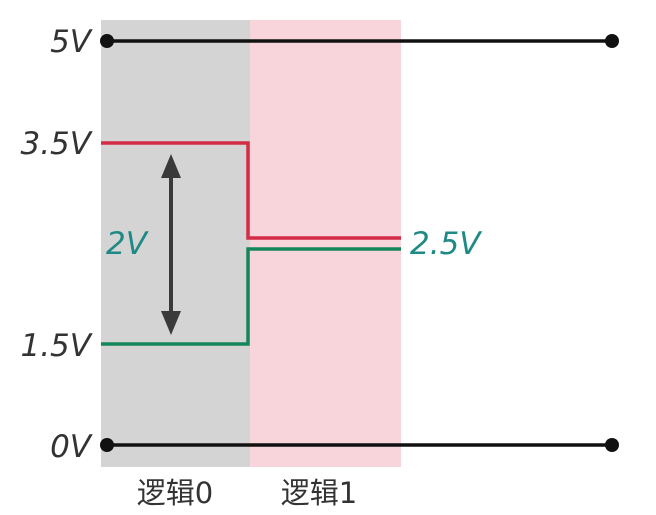 This screenshot has height=515, width=656. I want to click on low-signal-line, so click(251, 296).